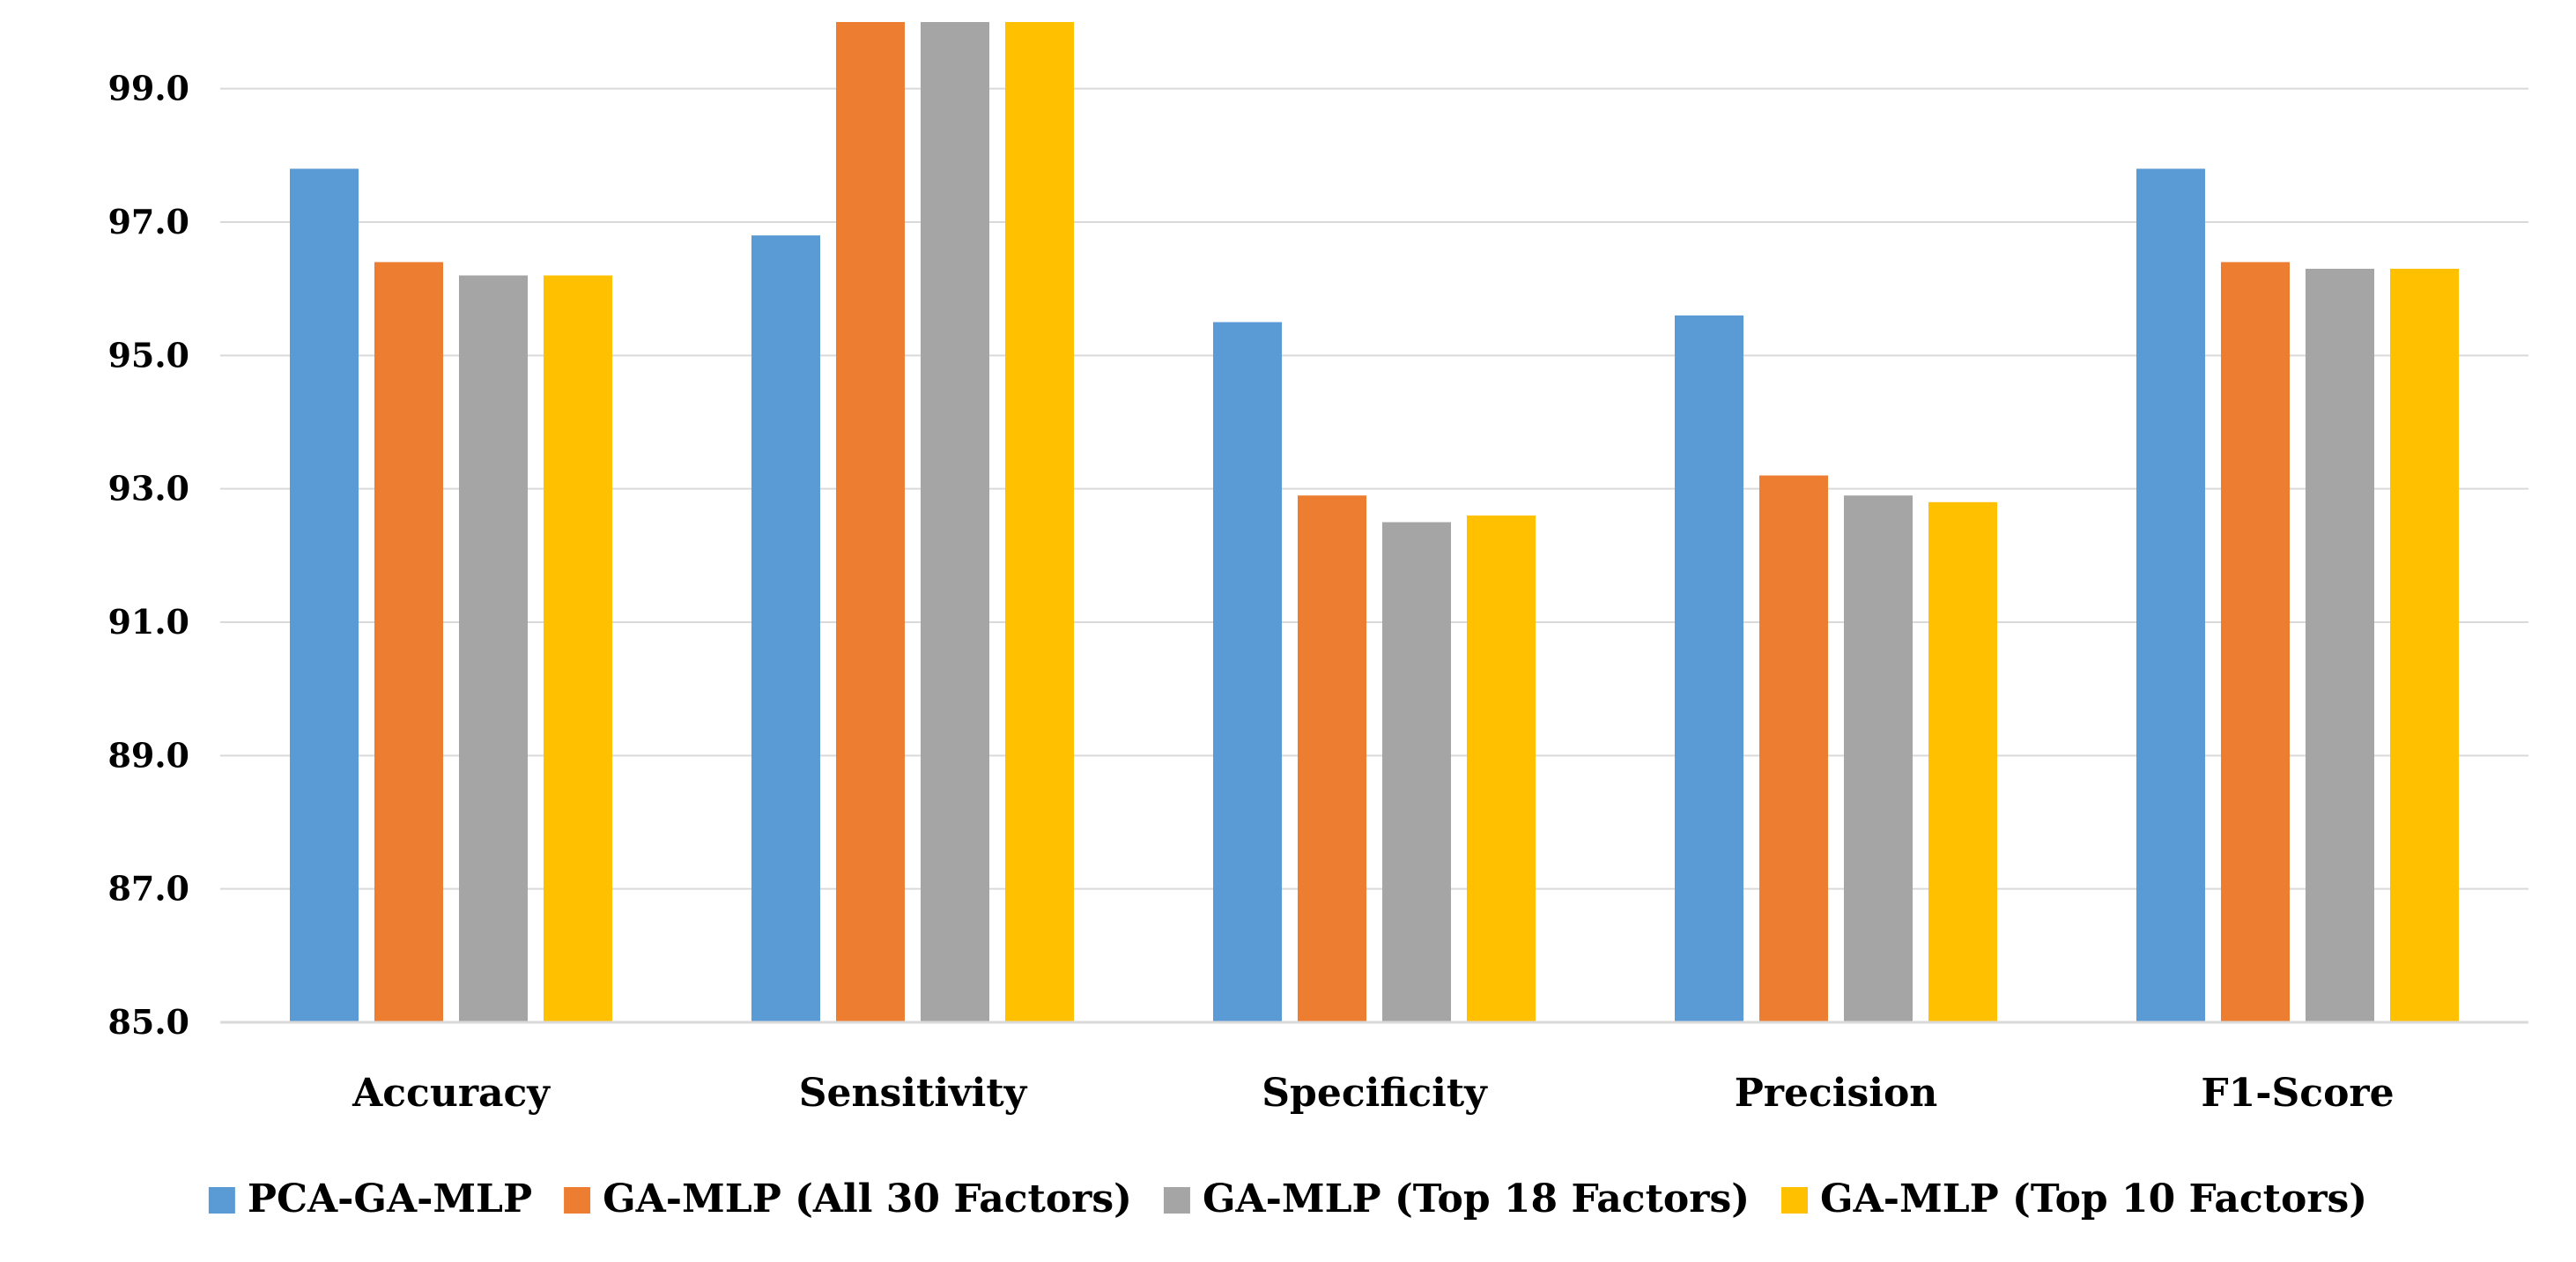  I want to click on x-category-label: Sensitivity, so click(914, 1093).